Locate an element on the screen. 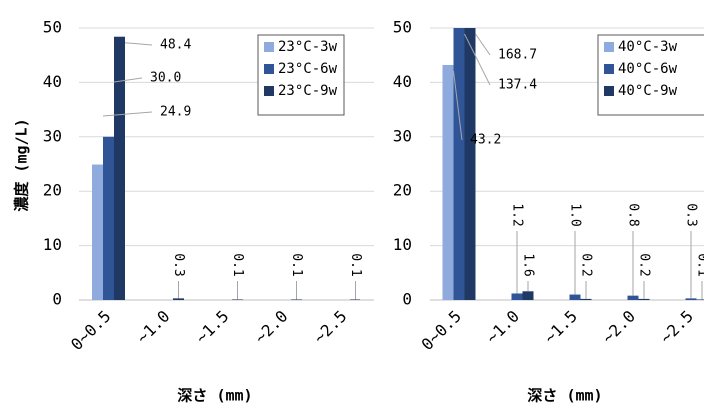 The image size is (704, 411). data-label: 1.0 is located at coordinates (575, 214).